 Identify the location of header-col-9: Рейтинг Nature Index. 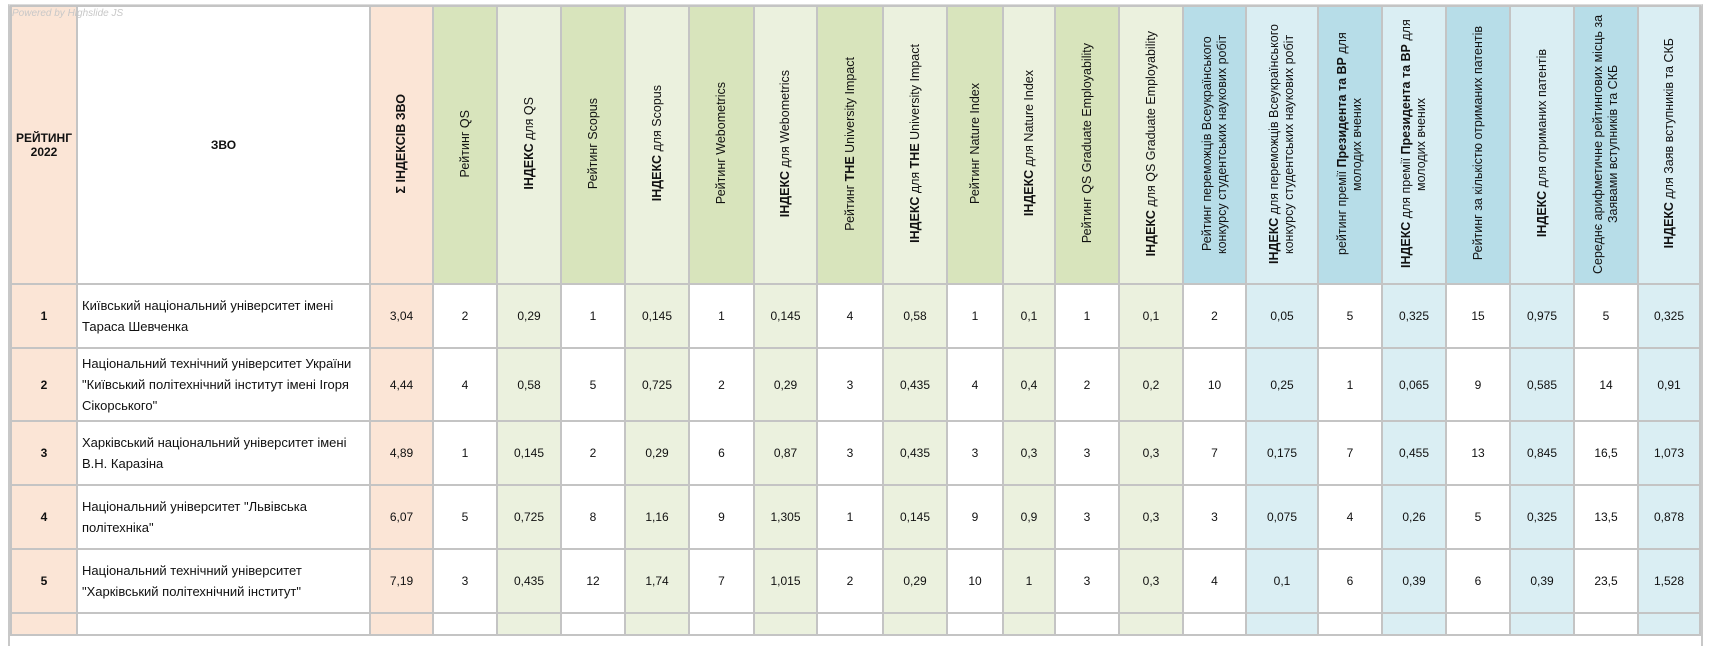
(975, 145).